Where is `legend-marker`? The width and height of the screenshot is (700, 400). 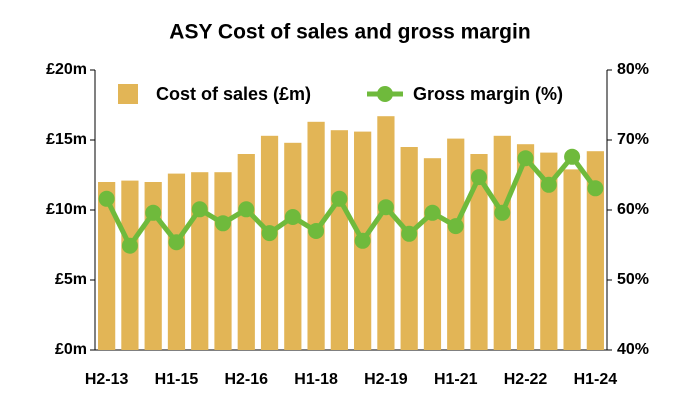
legend-marker is located at coordinates (385, 94).